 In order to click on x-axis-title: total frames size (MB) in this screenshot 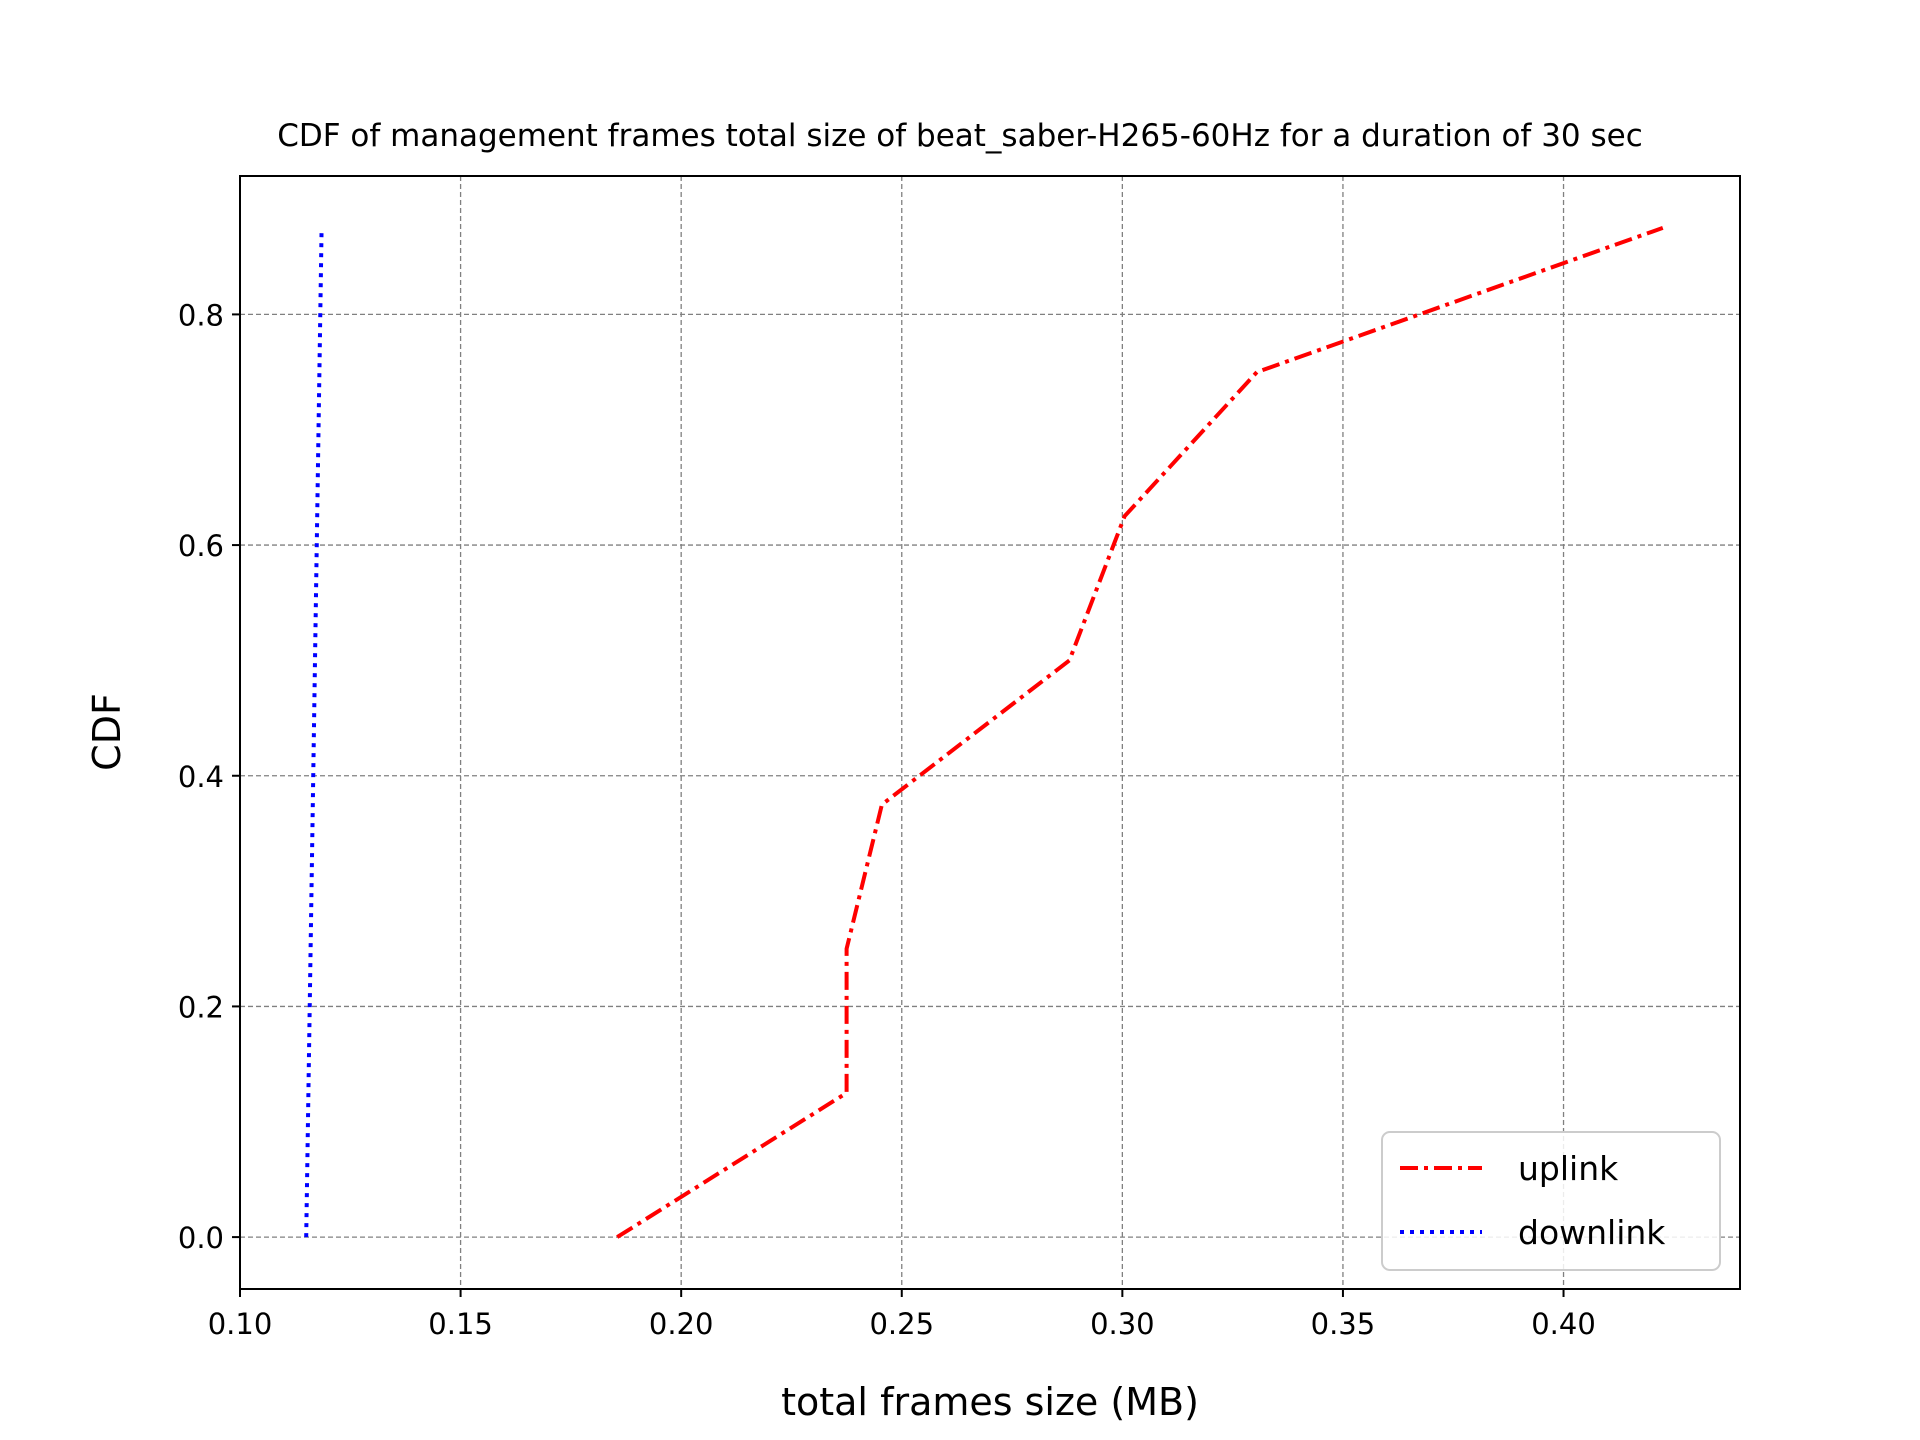, I will do `click(990, 1402)`.